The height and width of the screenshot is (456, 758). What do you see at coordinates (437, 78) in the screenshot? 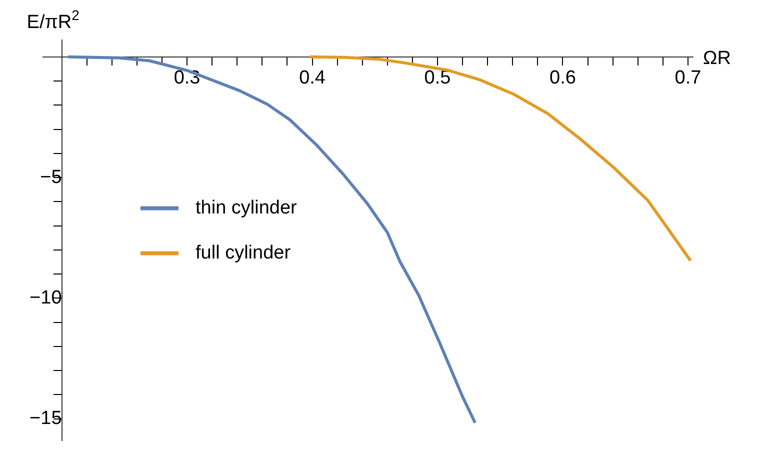
I see `x-tick-label: 0.5` at bounding box center [437, 78].